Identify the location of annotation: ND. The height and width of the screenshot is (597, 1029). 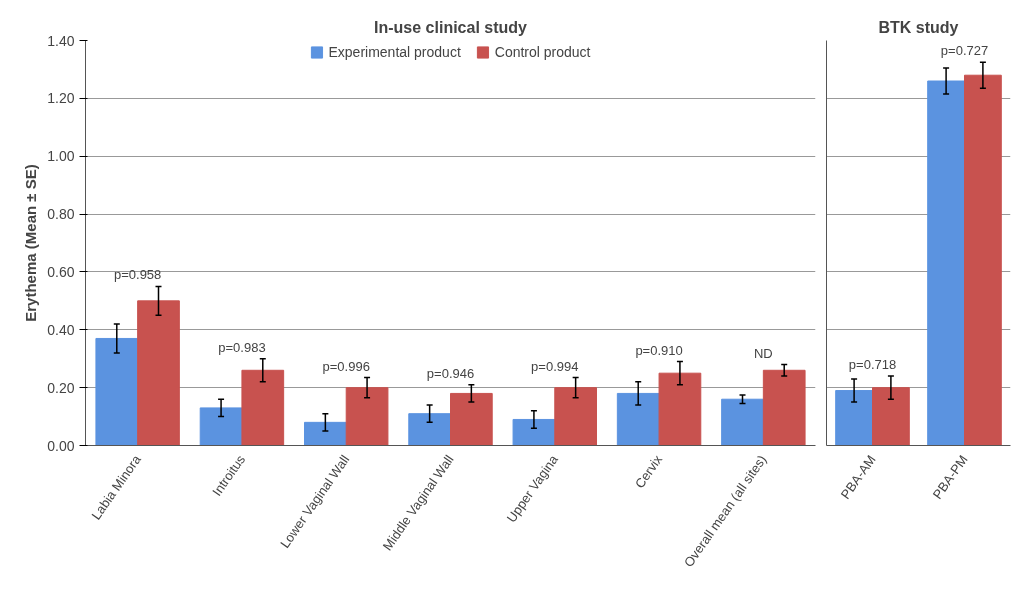
(763, 353).